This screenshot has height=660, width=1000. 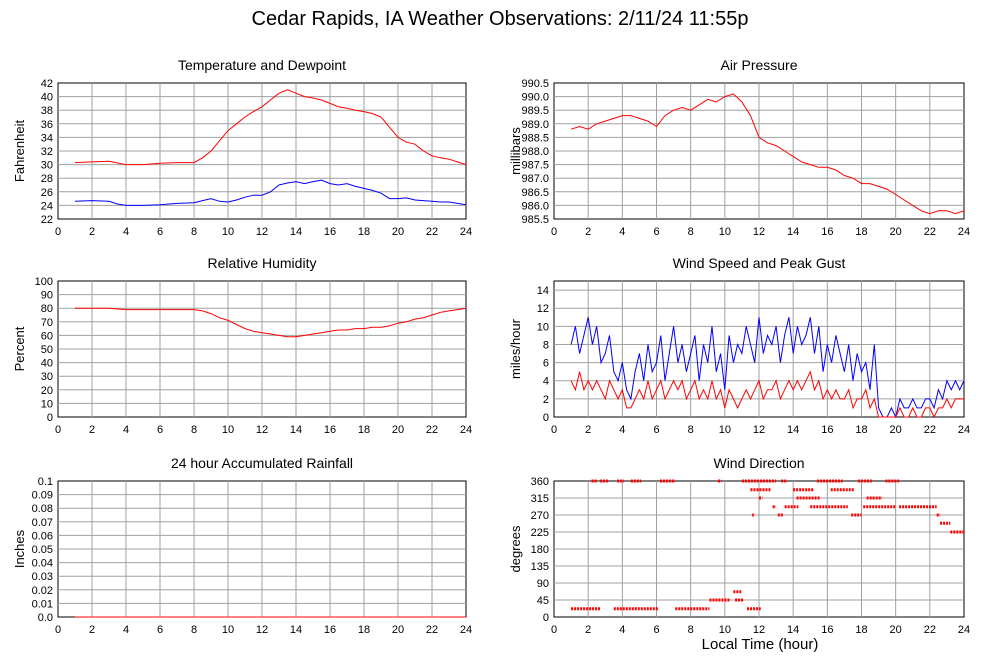 I want to click on y-tick-label: 0.02, so click(x=42, y=591).